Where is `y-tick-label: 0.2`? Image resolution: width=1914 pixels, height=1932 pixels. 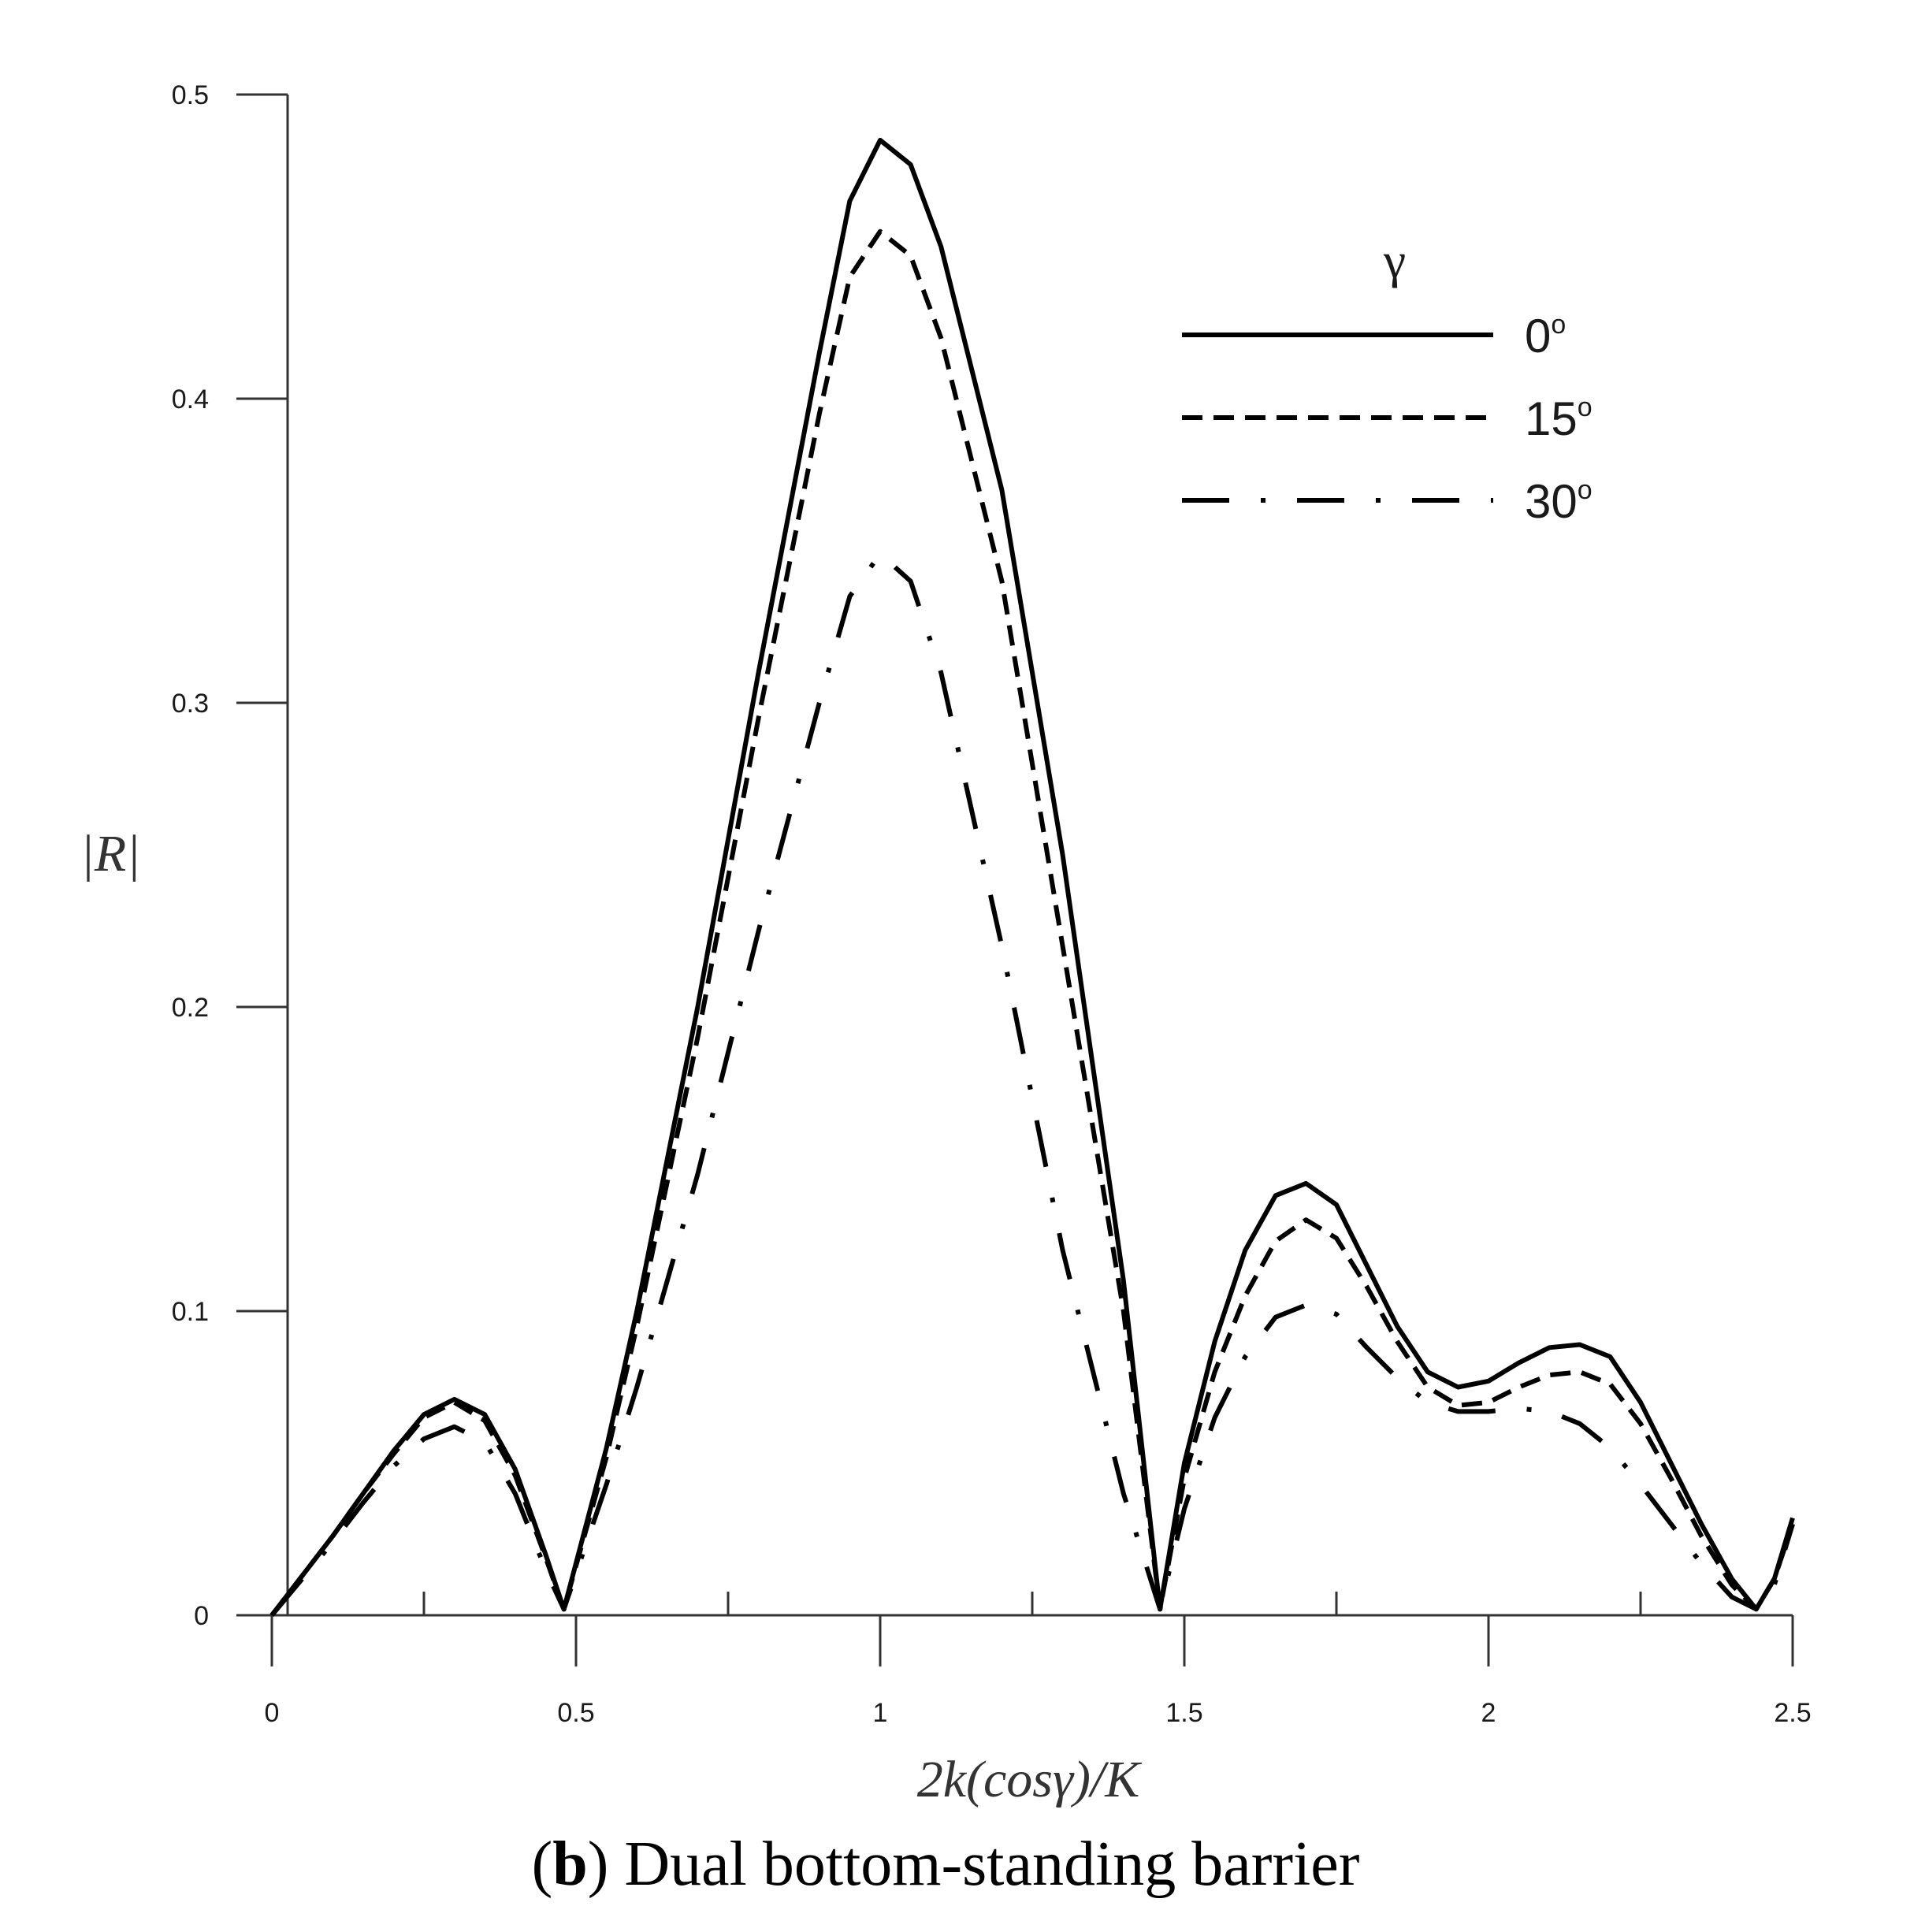
y-tick-label: 0.2 is located at coordinates (190, 1008).